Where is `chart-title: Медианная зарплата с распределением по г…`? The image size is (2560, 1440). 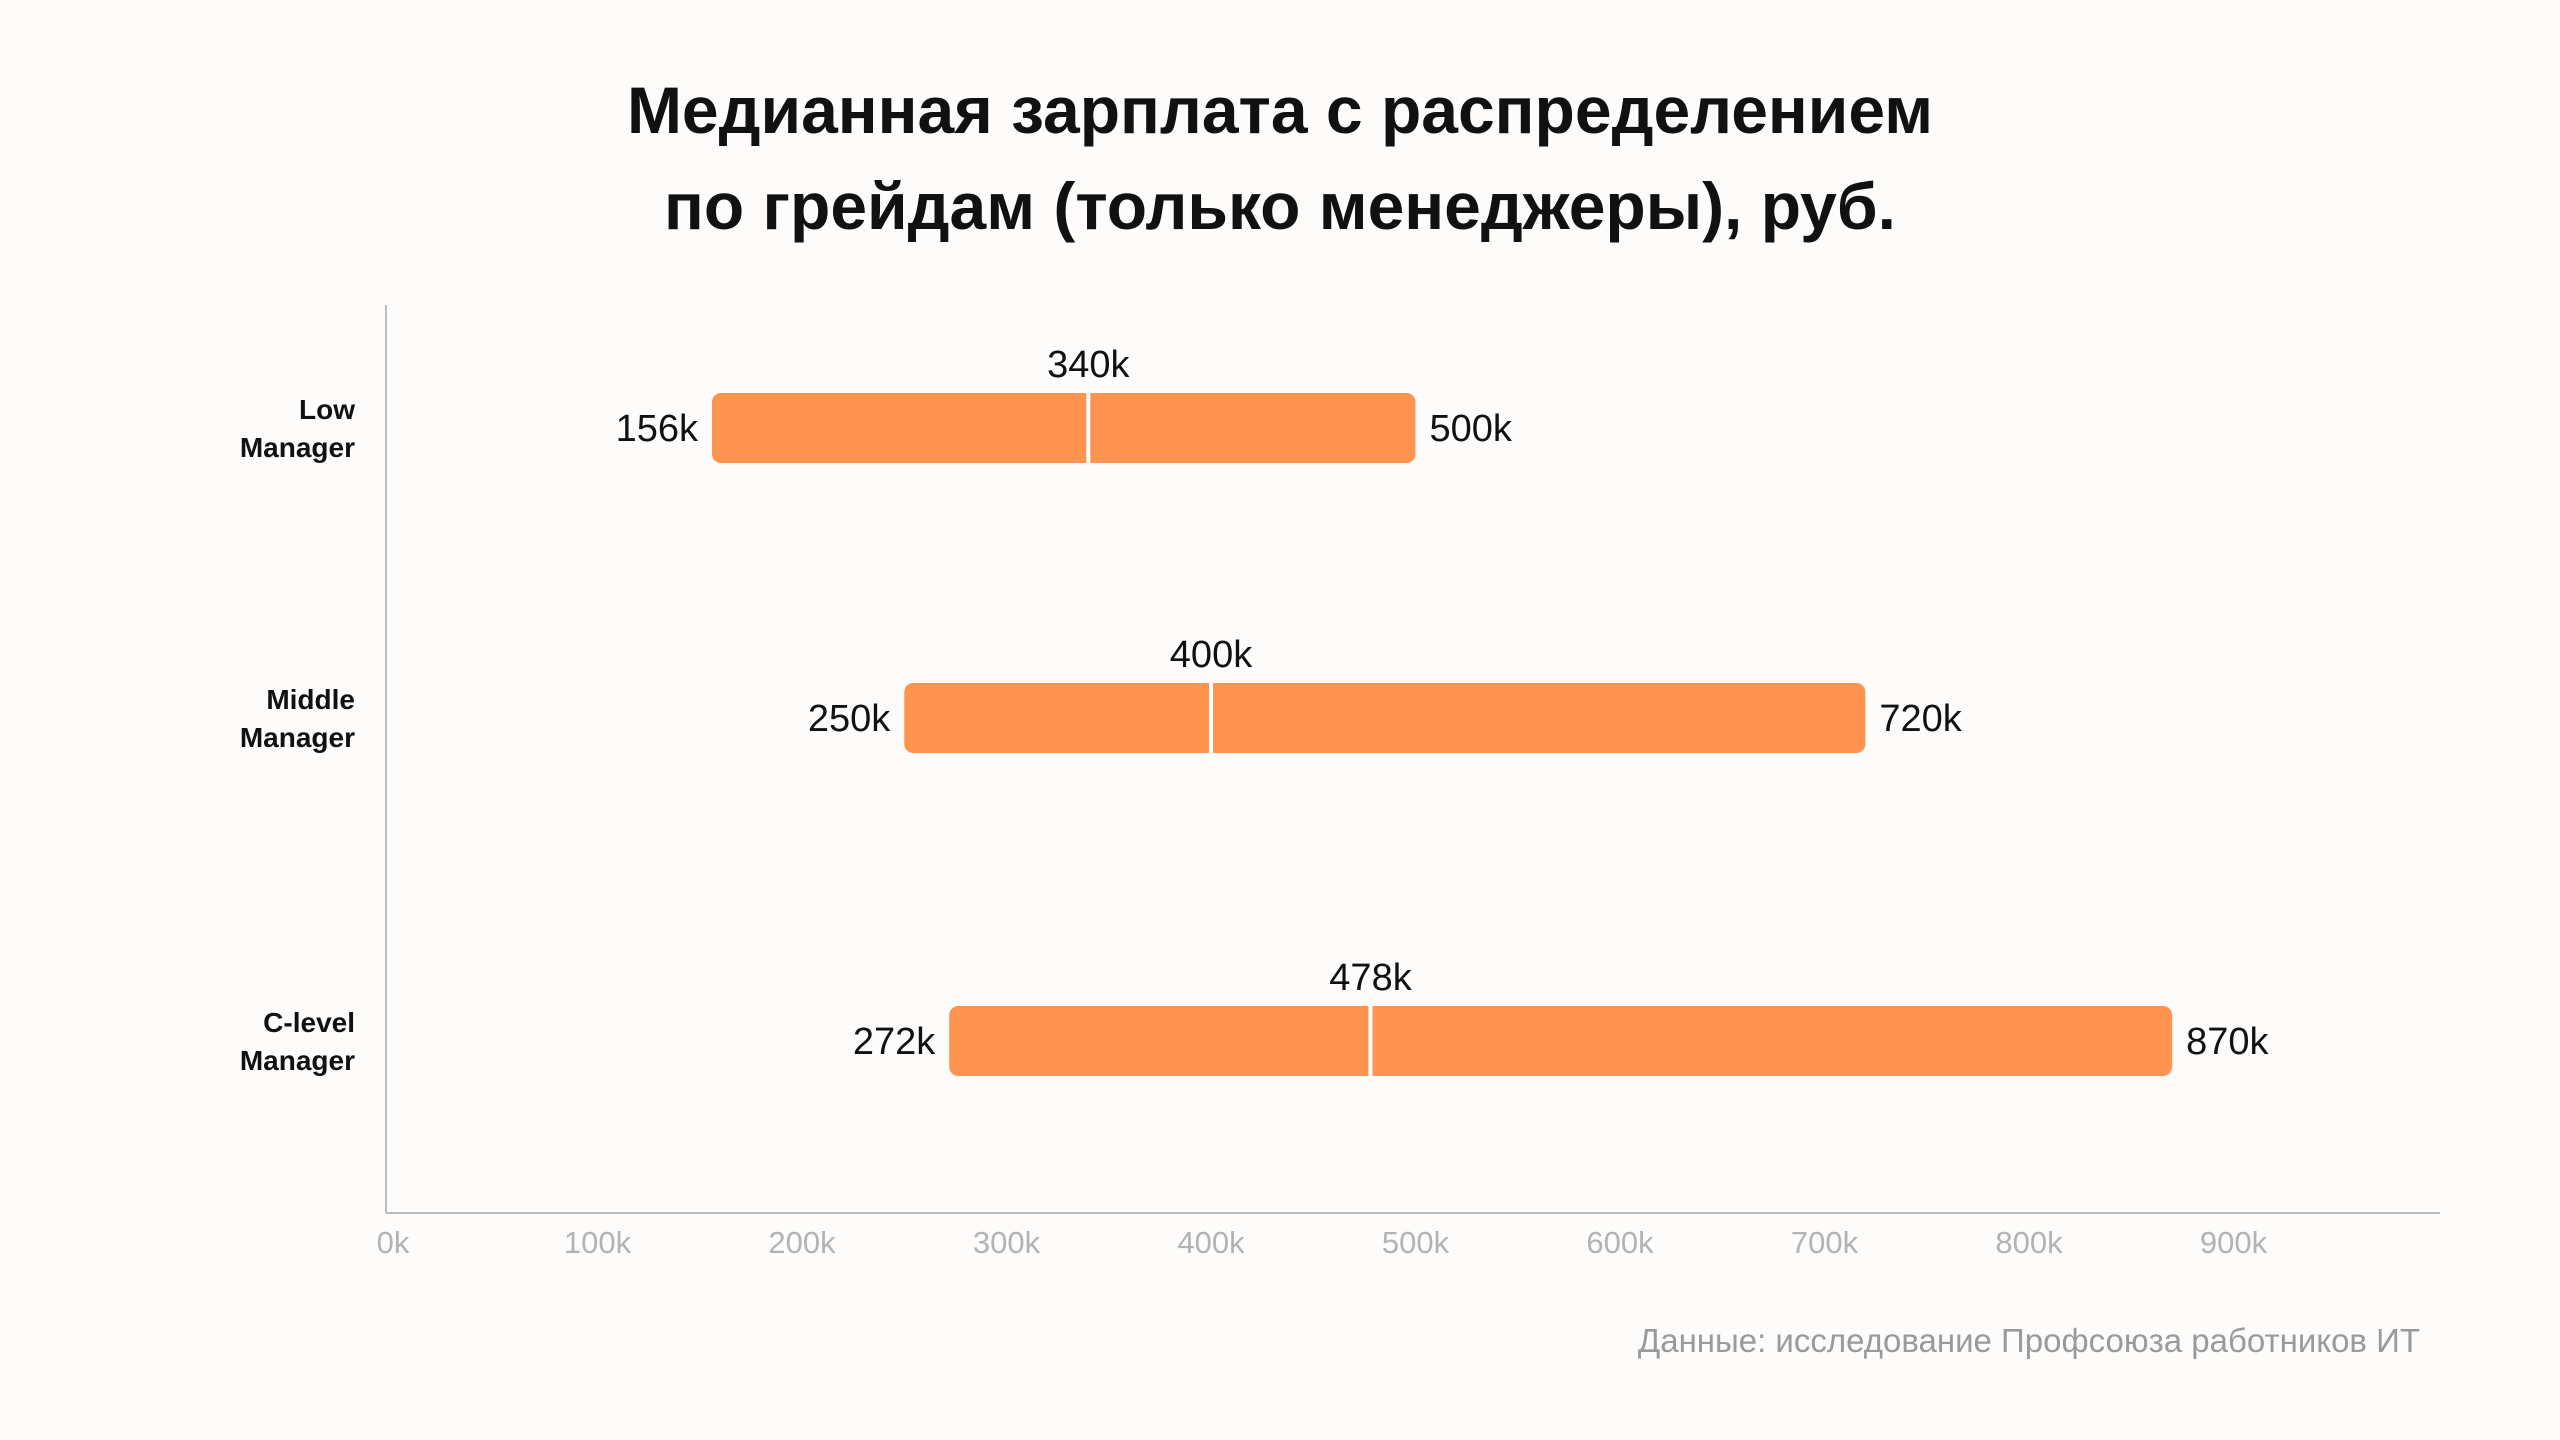 chart-title: Медианная зарплата с распределением по г… is located at coordinates (1280, 158).